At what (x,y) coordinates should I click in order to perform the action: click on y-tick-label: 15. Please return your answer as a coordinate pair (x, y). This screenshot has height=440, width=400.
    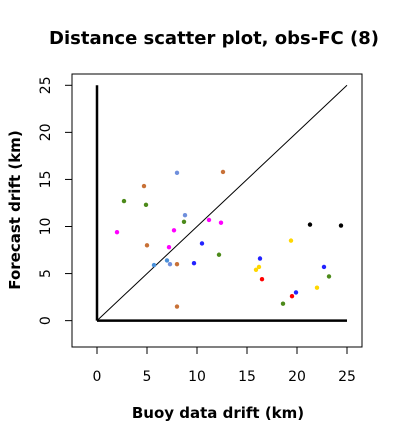
    Looking at the image, I should click on (46, 180).